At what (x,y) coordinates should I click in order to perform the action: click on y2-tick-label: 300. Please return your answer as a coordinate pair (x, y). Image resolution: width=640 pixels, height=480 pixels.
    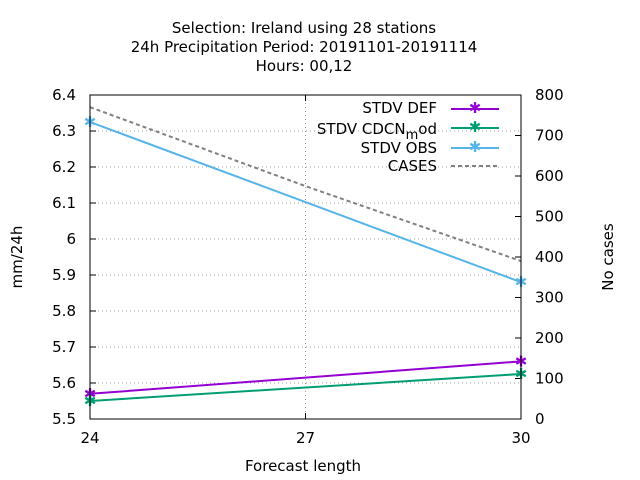
    Looking at the image, I should click on (549, 298).